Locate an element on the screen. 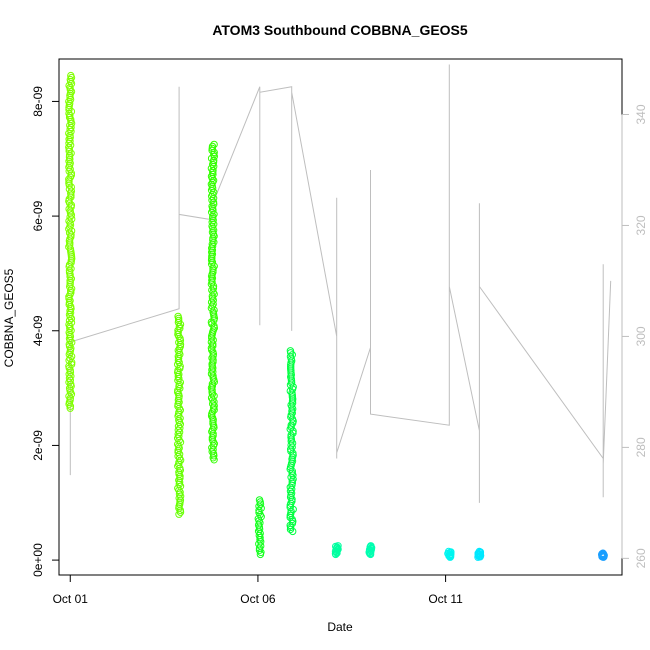 The width and height of the screenshot is (650, 650). x-axis-label: Date is located at coordinates (340, 627).